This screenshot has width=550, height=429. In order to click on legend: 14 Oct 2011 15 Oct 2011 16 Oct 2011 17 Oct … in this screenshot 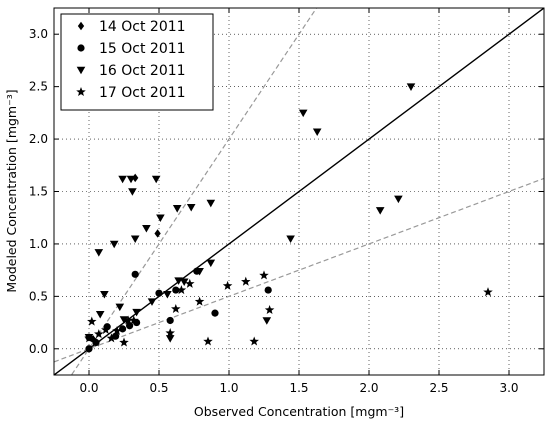, I will do `click(137, 62)`.